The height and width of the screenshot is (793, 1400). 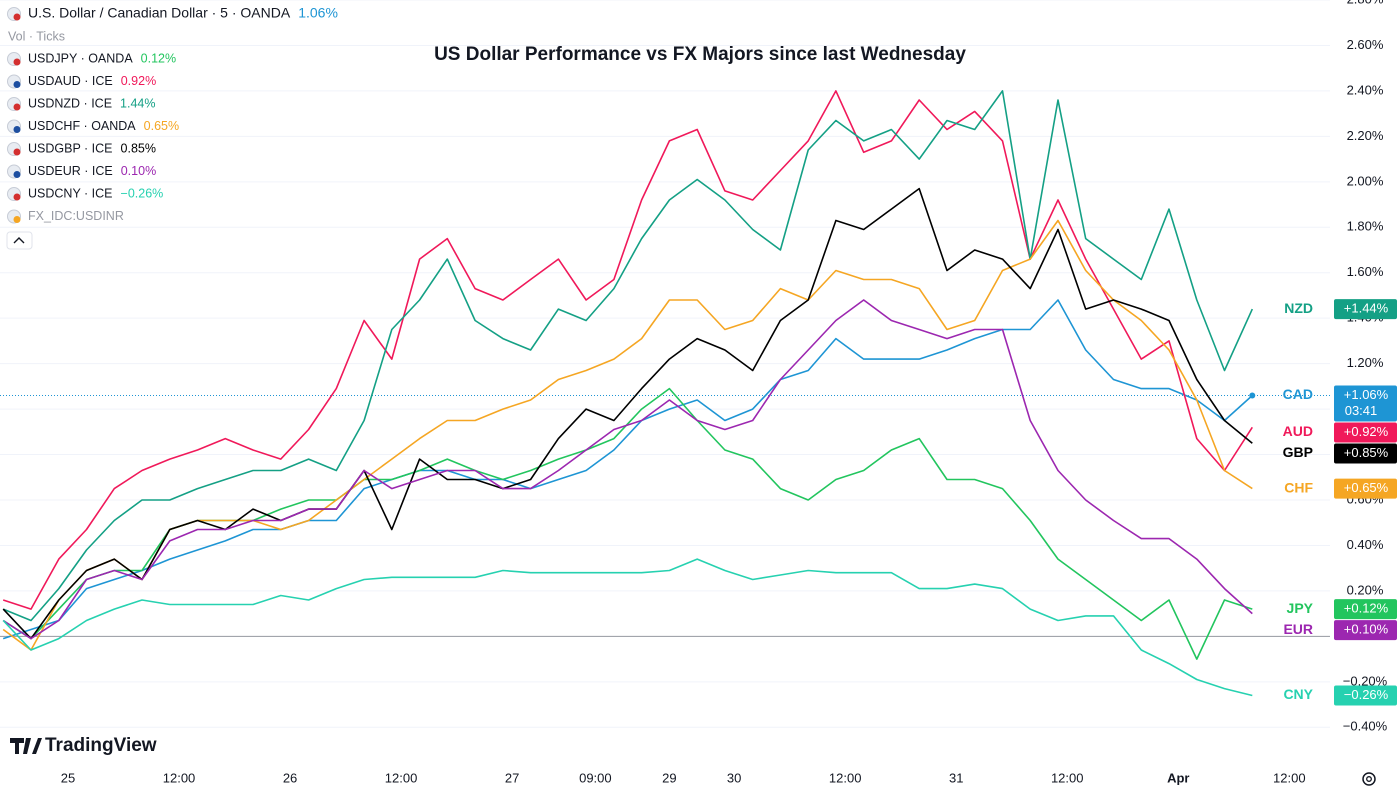 I want to click on y-tick-label: 2.20%, so click(x=1365, y=135).